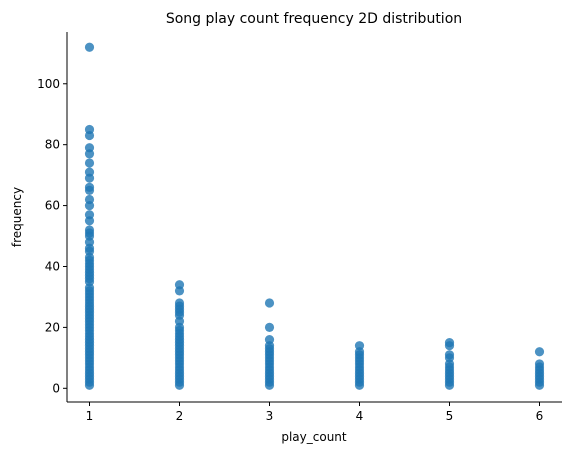 The height and width of the screenshot is (455, 571). Describe the element at coordinates (314, 437) in the screenshot. I see `x-axis-label: play_count` at that location.